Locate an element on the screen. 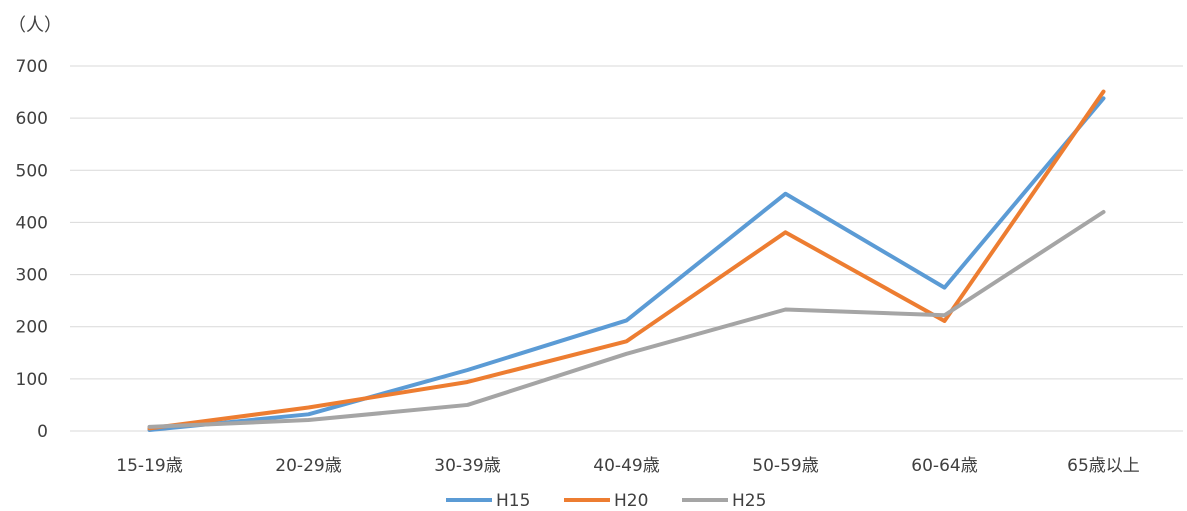 The width and height of the screenshot is (1187, 511). y-tick-label: 200 is located at coordinates (32, 328).